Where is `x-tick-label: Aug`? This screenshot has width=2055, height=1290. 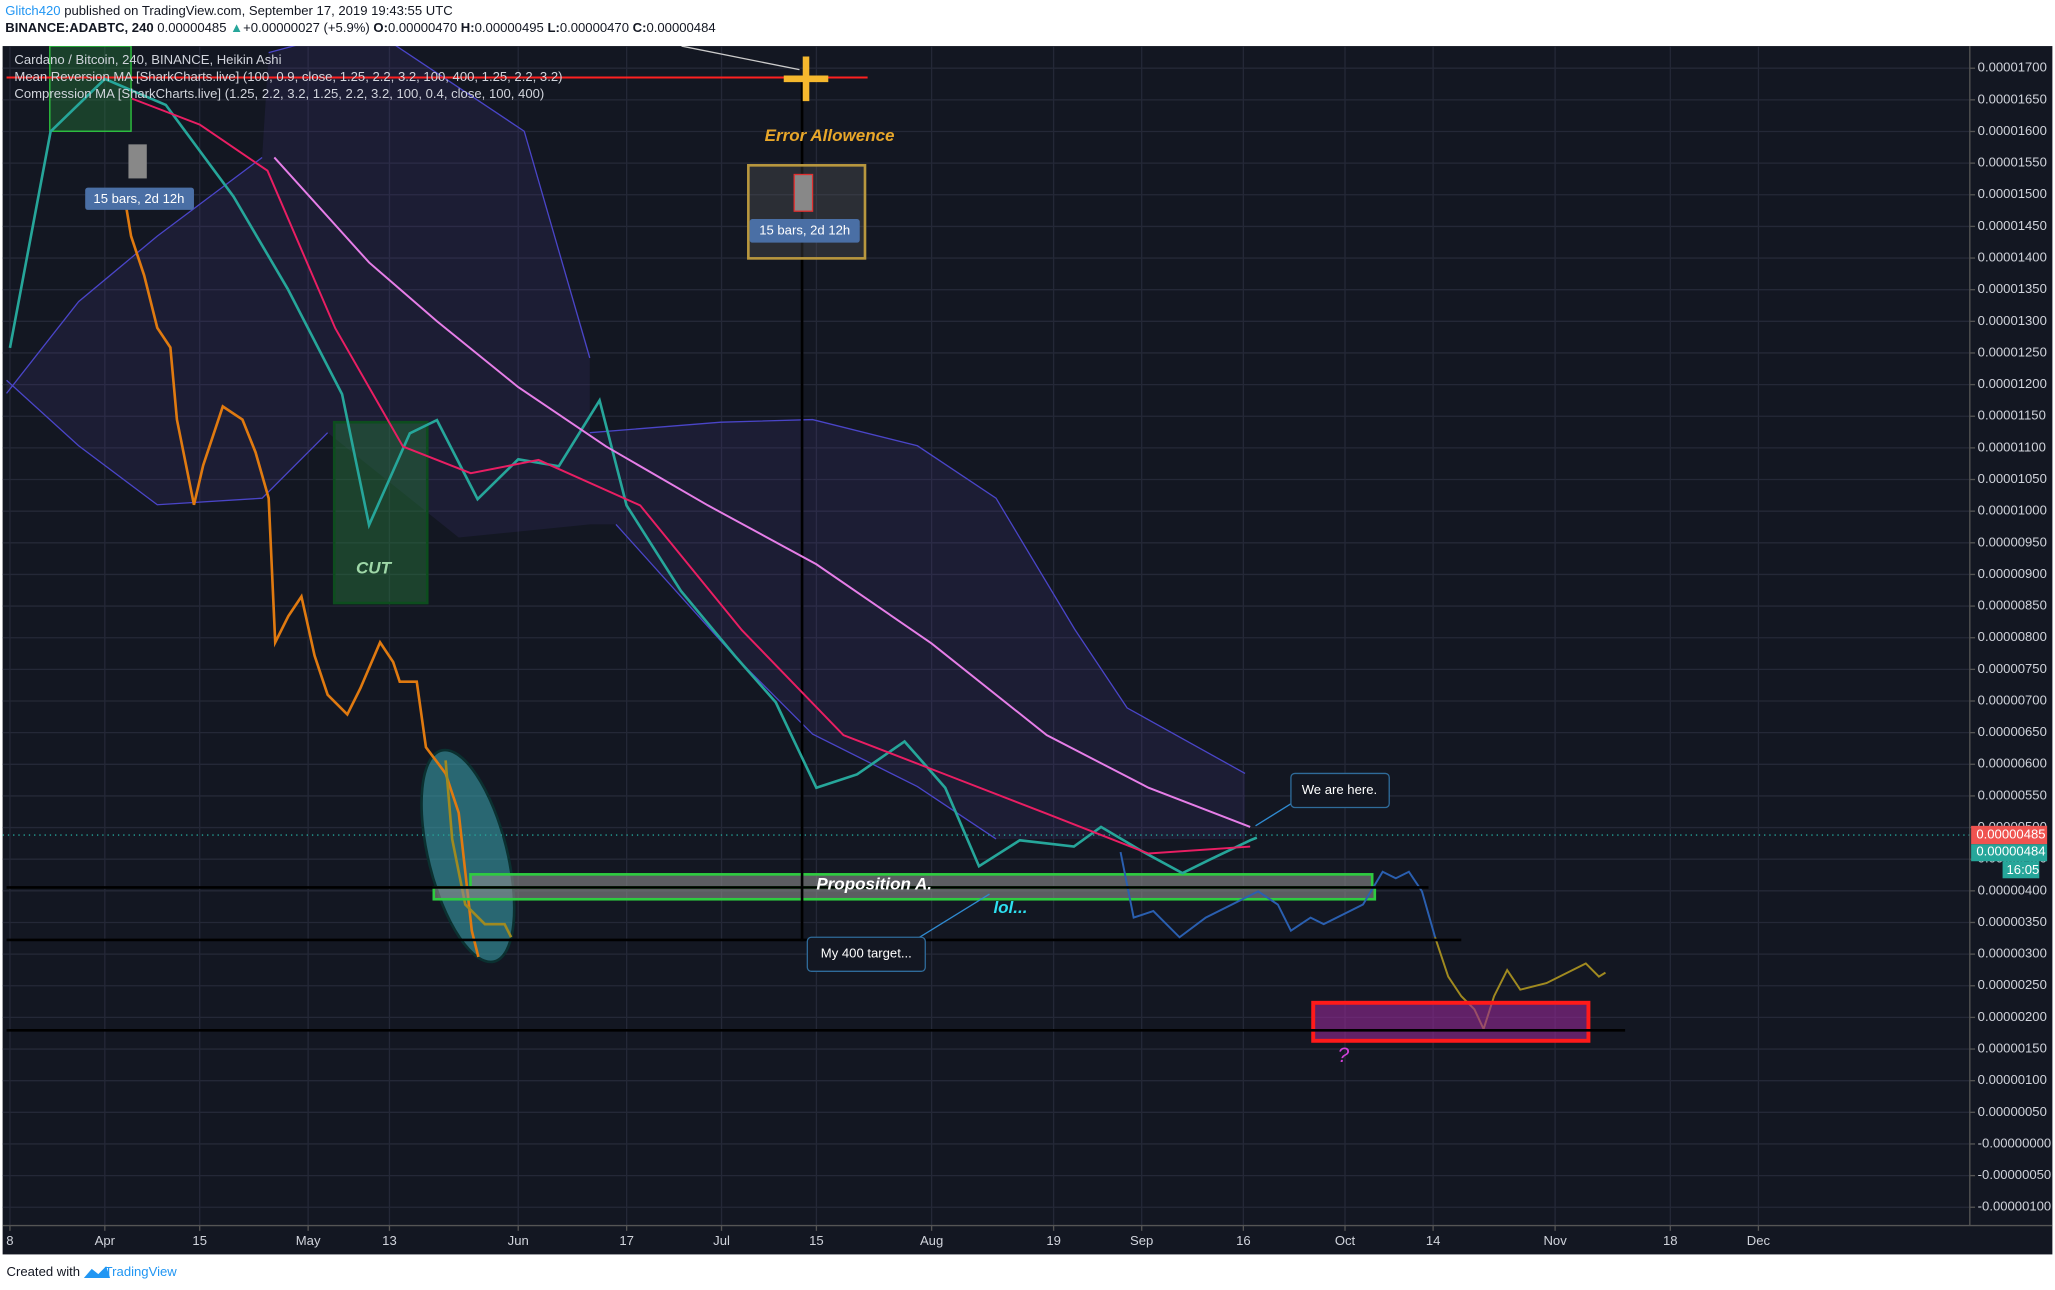
x-tick-label: Aug is located at coordinates (931, 1240).